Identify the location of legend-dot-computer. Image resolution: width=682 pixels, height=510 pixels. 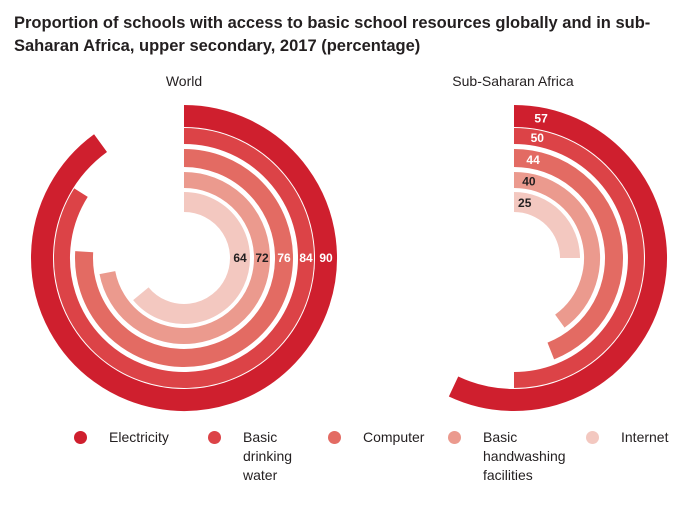
(334, 437).